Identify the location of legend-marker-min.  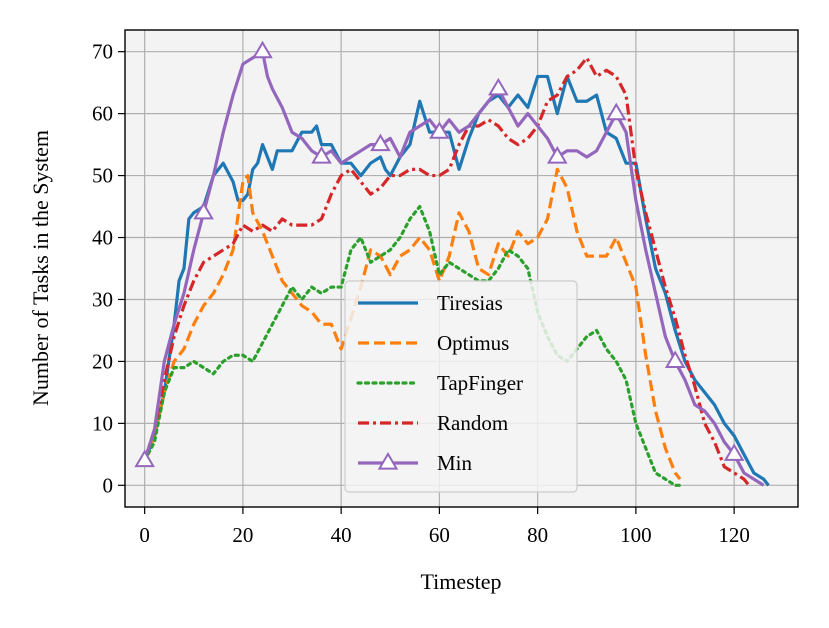
(388, 461).